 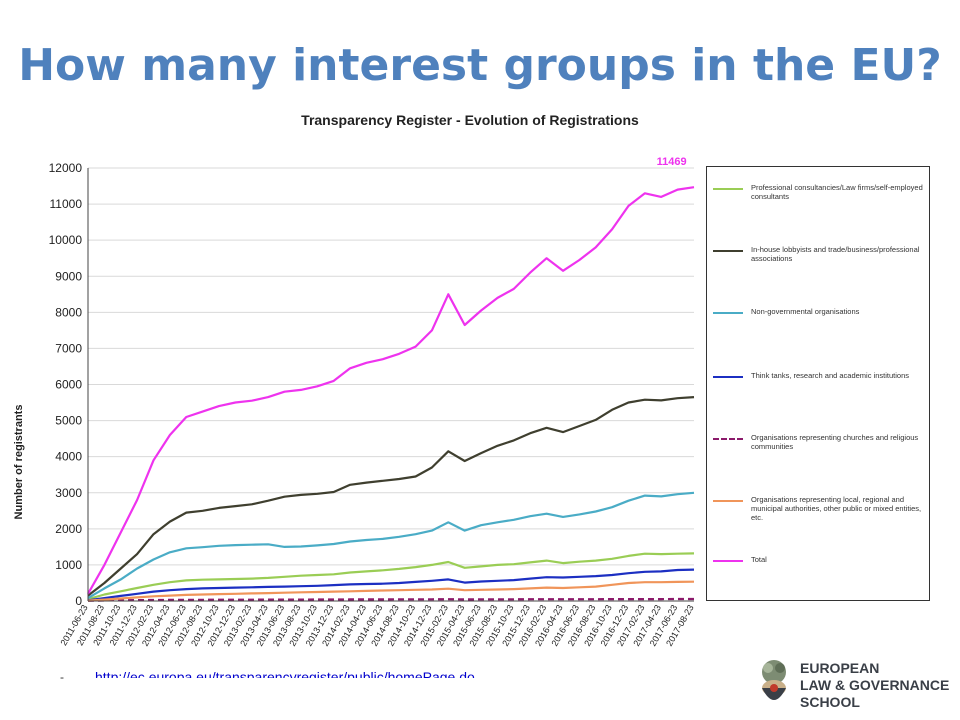 I want to click on y-tick-label-12: 12000, so click(x=66, y=168).